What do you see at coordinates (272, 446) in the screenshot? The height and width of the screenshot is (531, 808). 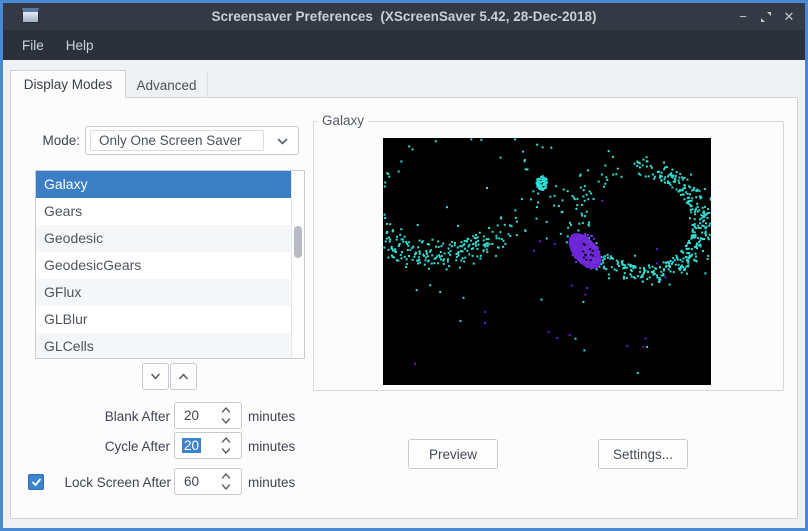 I see `cycle-after-unit: minutes` at bounding box center [272, 446].